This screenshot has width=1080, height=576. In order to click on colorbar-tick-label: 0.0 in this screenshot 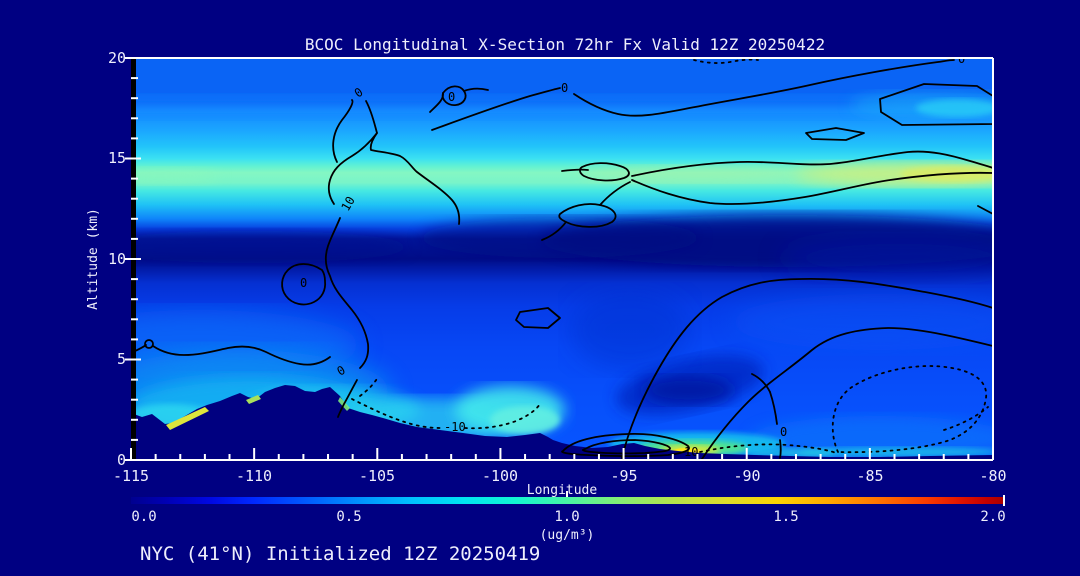, I will do `click(143, 517)`.